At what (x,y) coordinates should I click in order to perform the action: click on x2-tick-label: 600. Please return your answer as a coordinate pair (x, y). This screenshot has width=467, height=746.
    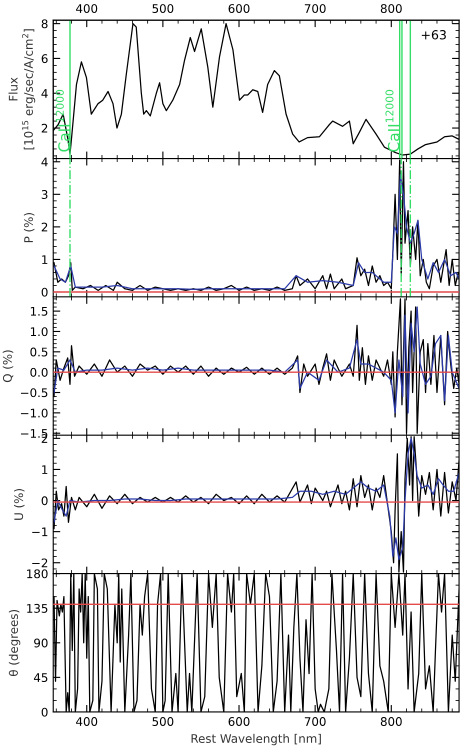
    Looking at the image, I should click on (239, 8).